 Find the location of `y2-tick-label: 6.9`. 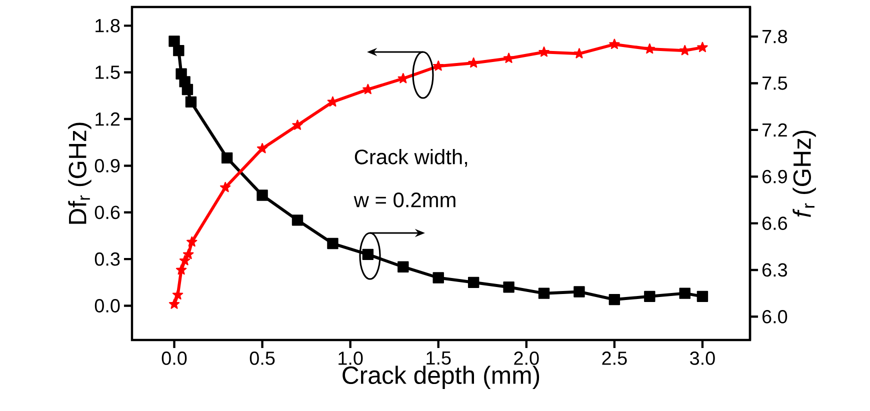

y2-tick-label: 6.9 is located at coordinates (774, 177).